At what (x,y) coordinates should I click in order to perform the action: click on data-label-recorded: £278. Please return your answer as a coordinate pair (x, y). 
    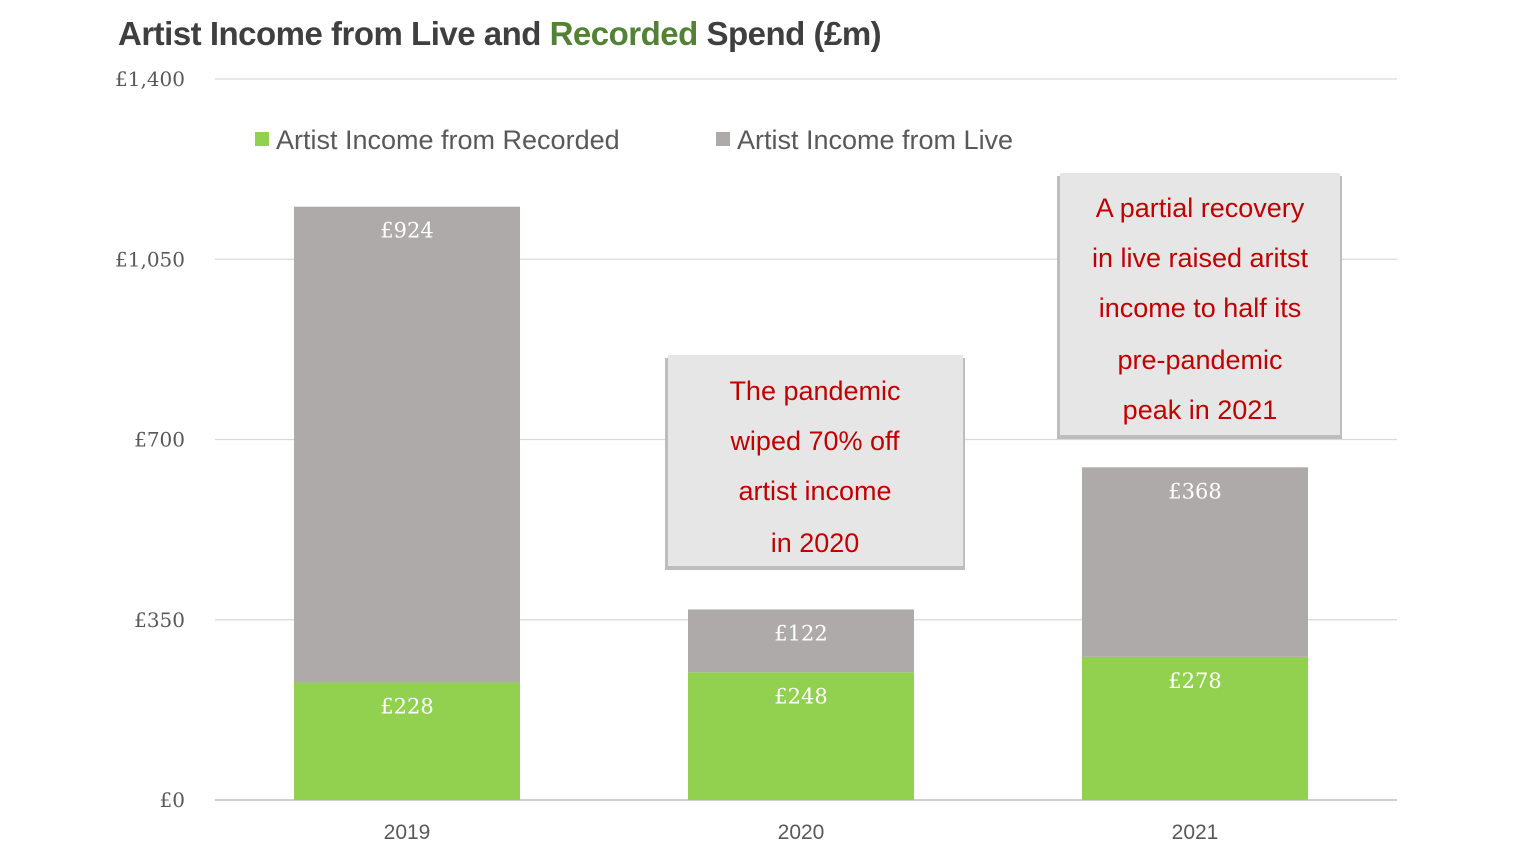
    Looking at the image, I should click on (1194, 681).